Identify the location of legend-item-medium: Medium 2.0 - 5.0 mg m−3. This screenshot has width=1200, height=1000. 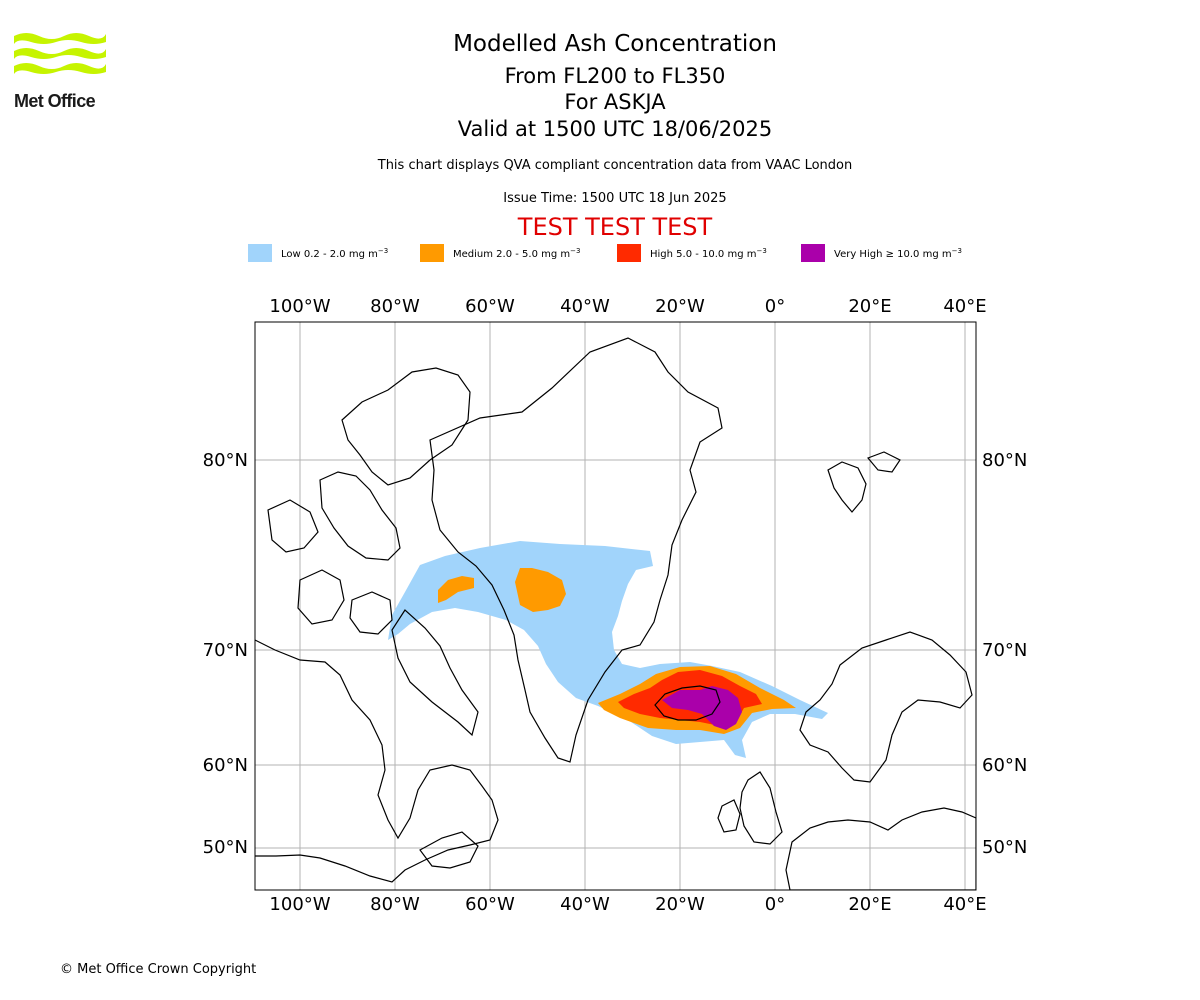
(500, 253).